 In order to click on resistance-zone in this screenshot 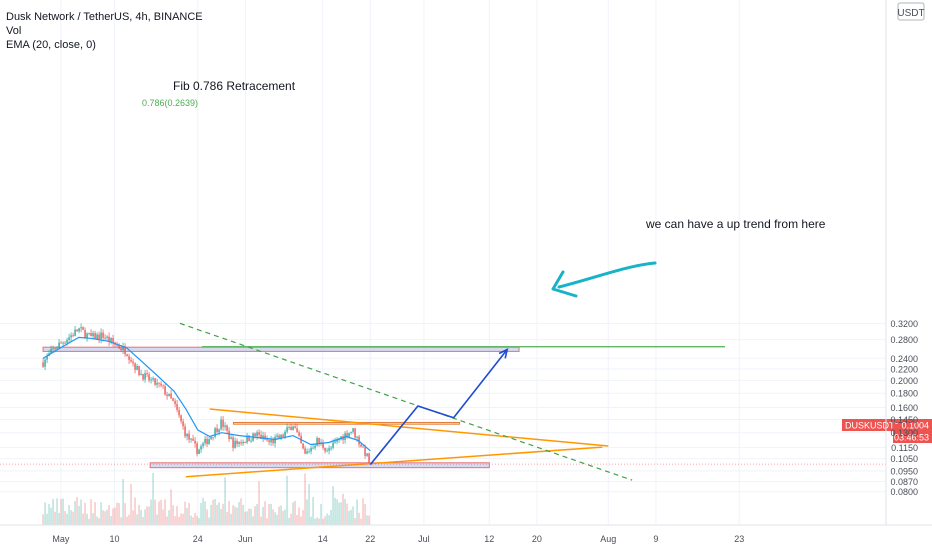, I will do `click(281, 349)`.